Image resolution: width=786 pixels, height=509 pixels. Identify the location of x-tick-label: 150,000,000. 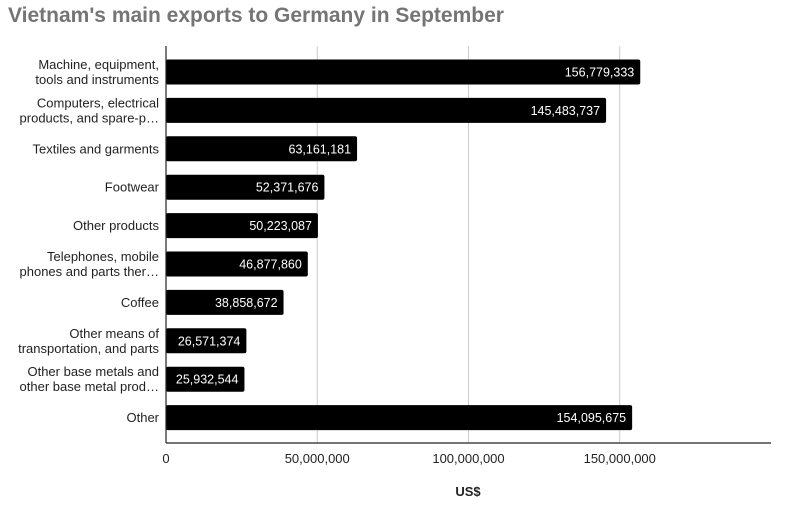
(620, 458).